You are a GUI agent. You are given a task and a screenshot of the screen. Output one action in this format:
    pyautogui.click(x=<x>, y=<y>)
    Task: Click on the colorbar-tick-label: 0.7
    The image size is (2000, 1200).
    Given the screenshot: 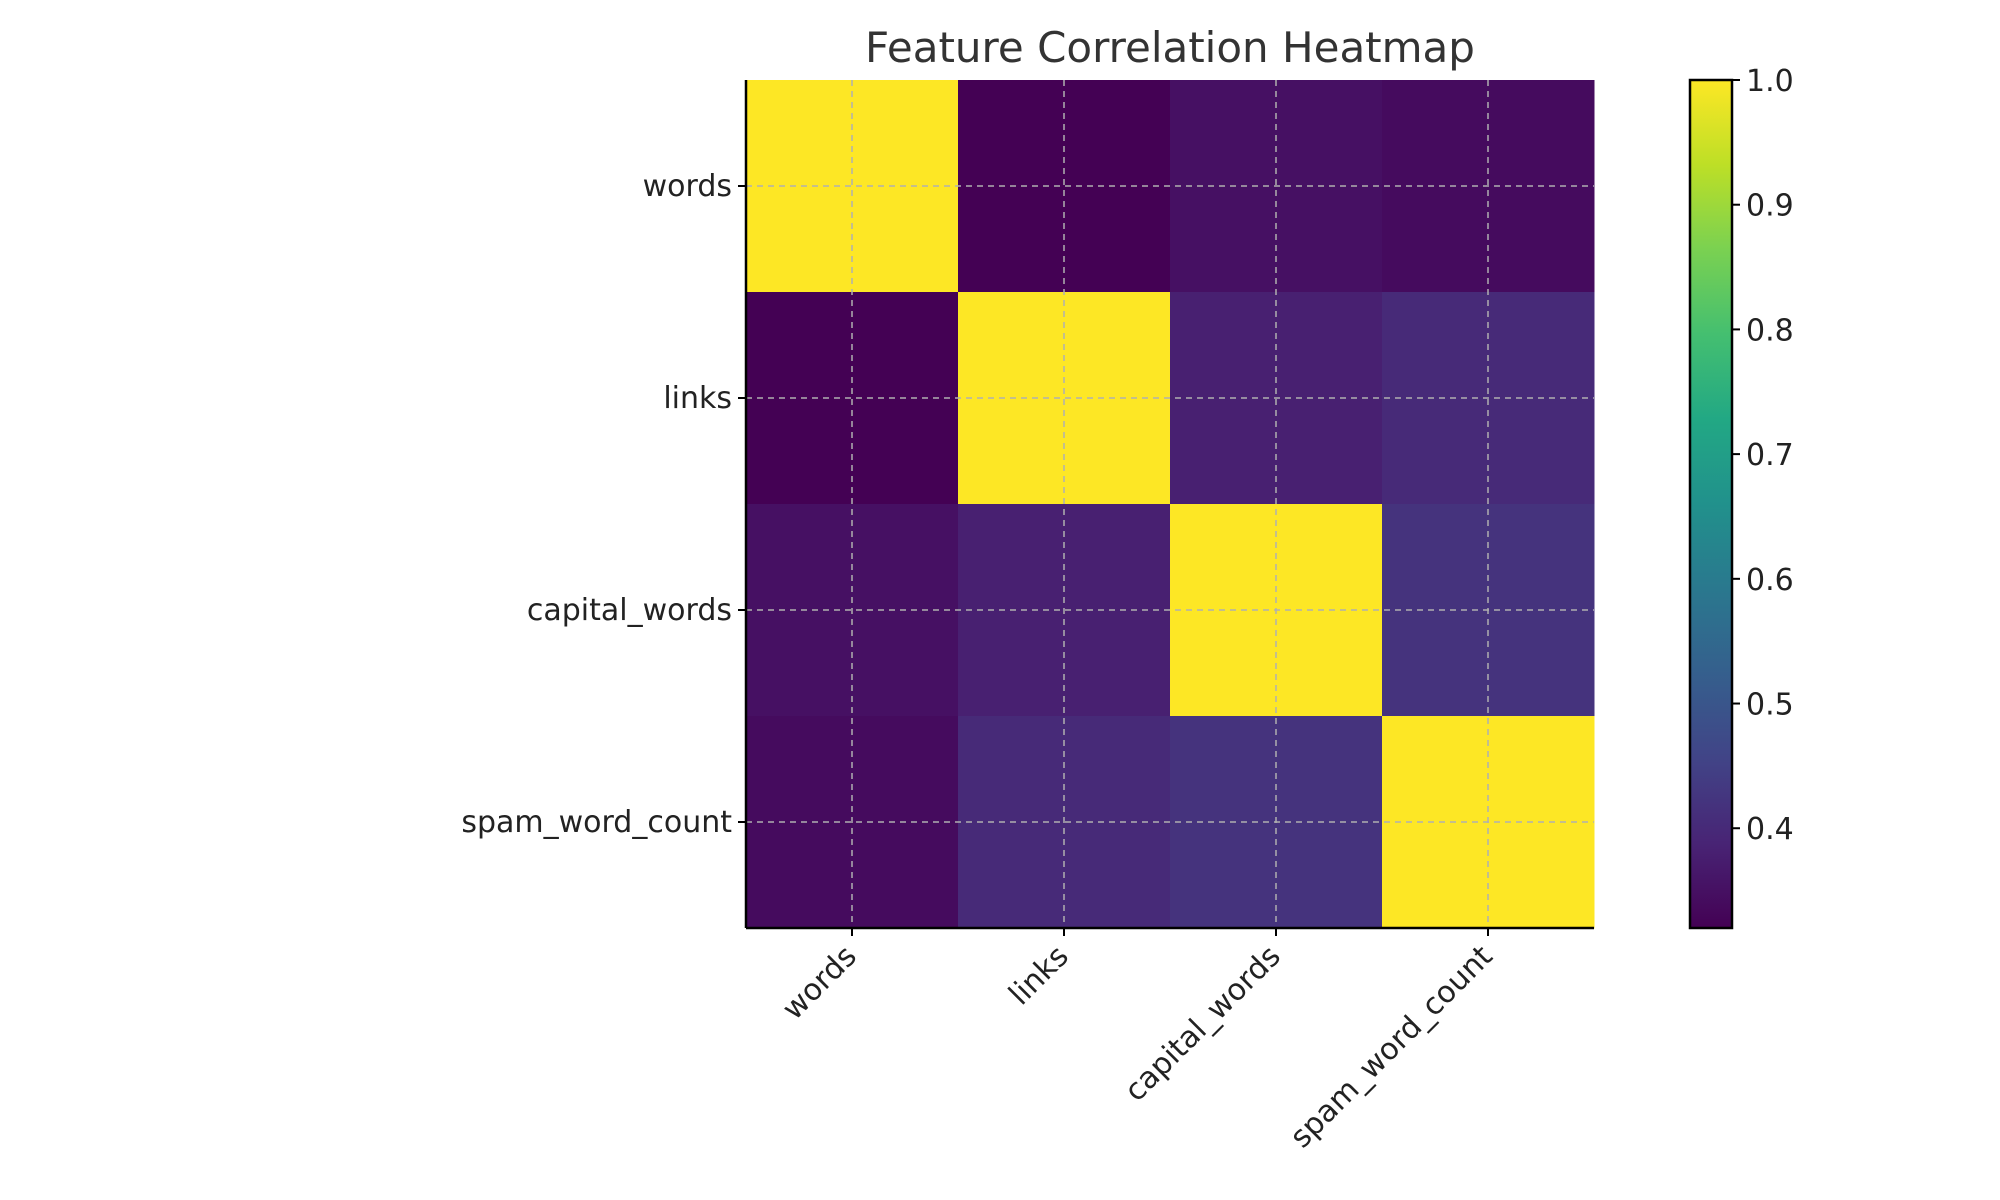 What is the action you would take?
    pyautogui.click(x=1770, y=455)
    